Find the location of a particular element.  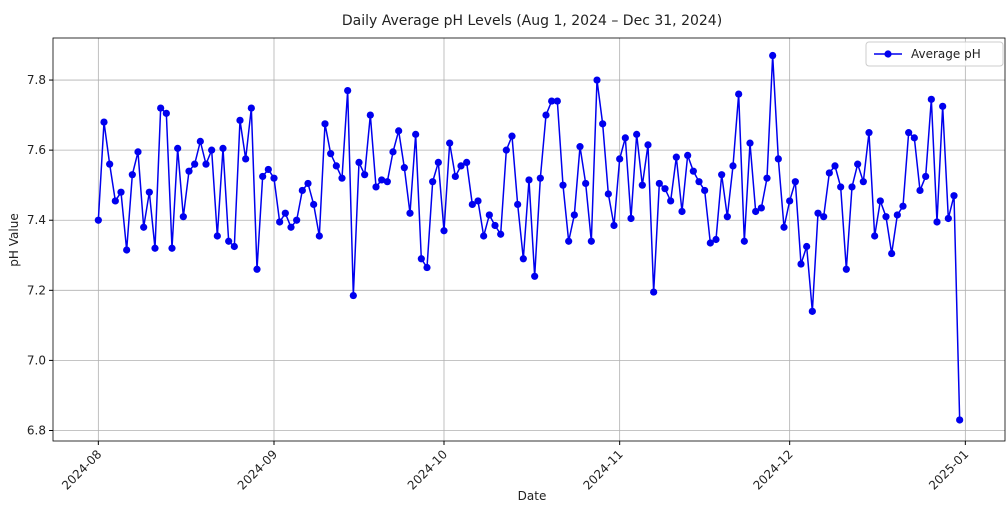

x-tick-label: 2024-08 is located at coordinates (81, 469).